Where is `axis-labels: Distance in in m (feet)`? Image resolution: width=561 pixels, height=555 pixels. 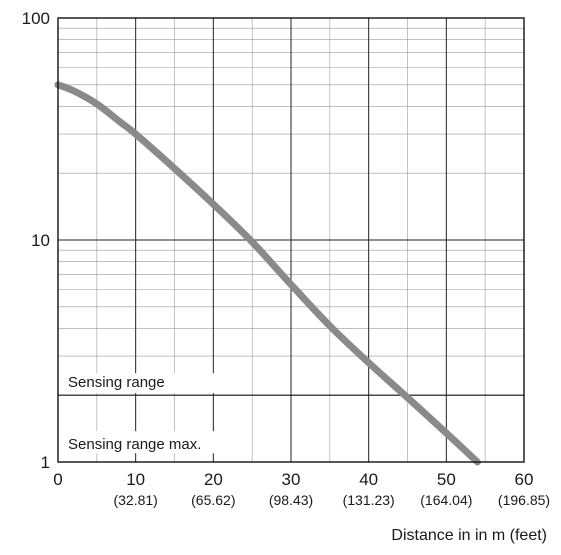 axis-labels: Distance in in m (feet) is located at coordinates (469, 535).